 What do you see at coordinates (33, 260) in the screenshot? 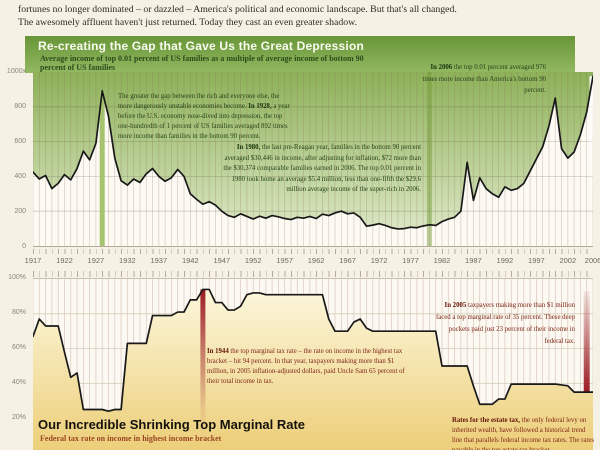
I see `x-axis-label: 1917` at bounding box center [33, 260].